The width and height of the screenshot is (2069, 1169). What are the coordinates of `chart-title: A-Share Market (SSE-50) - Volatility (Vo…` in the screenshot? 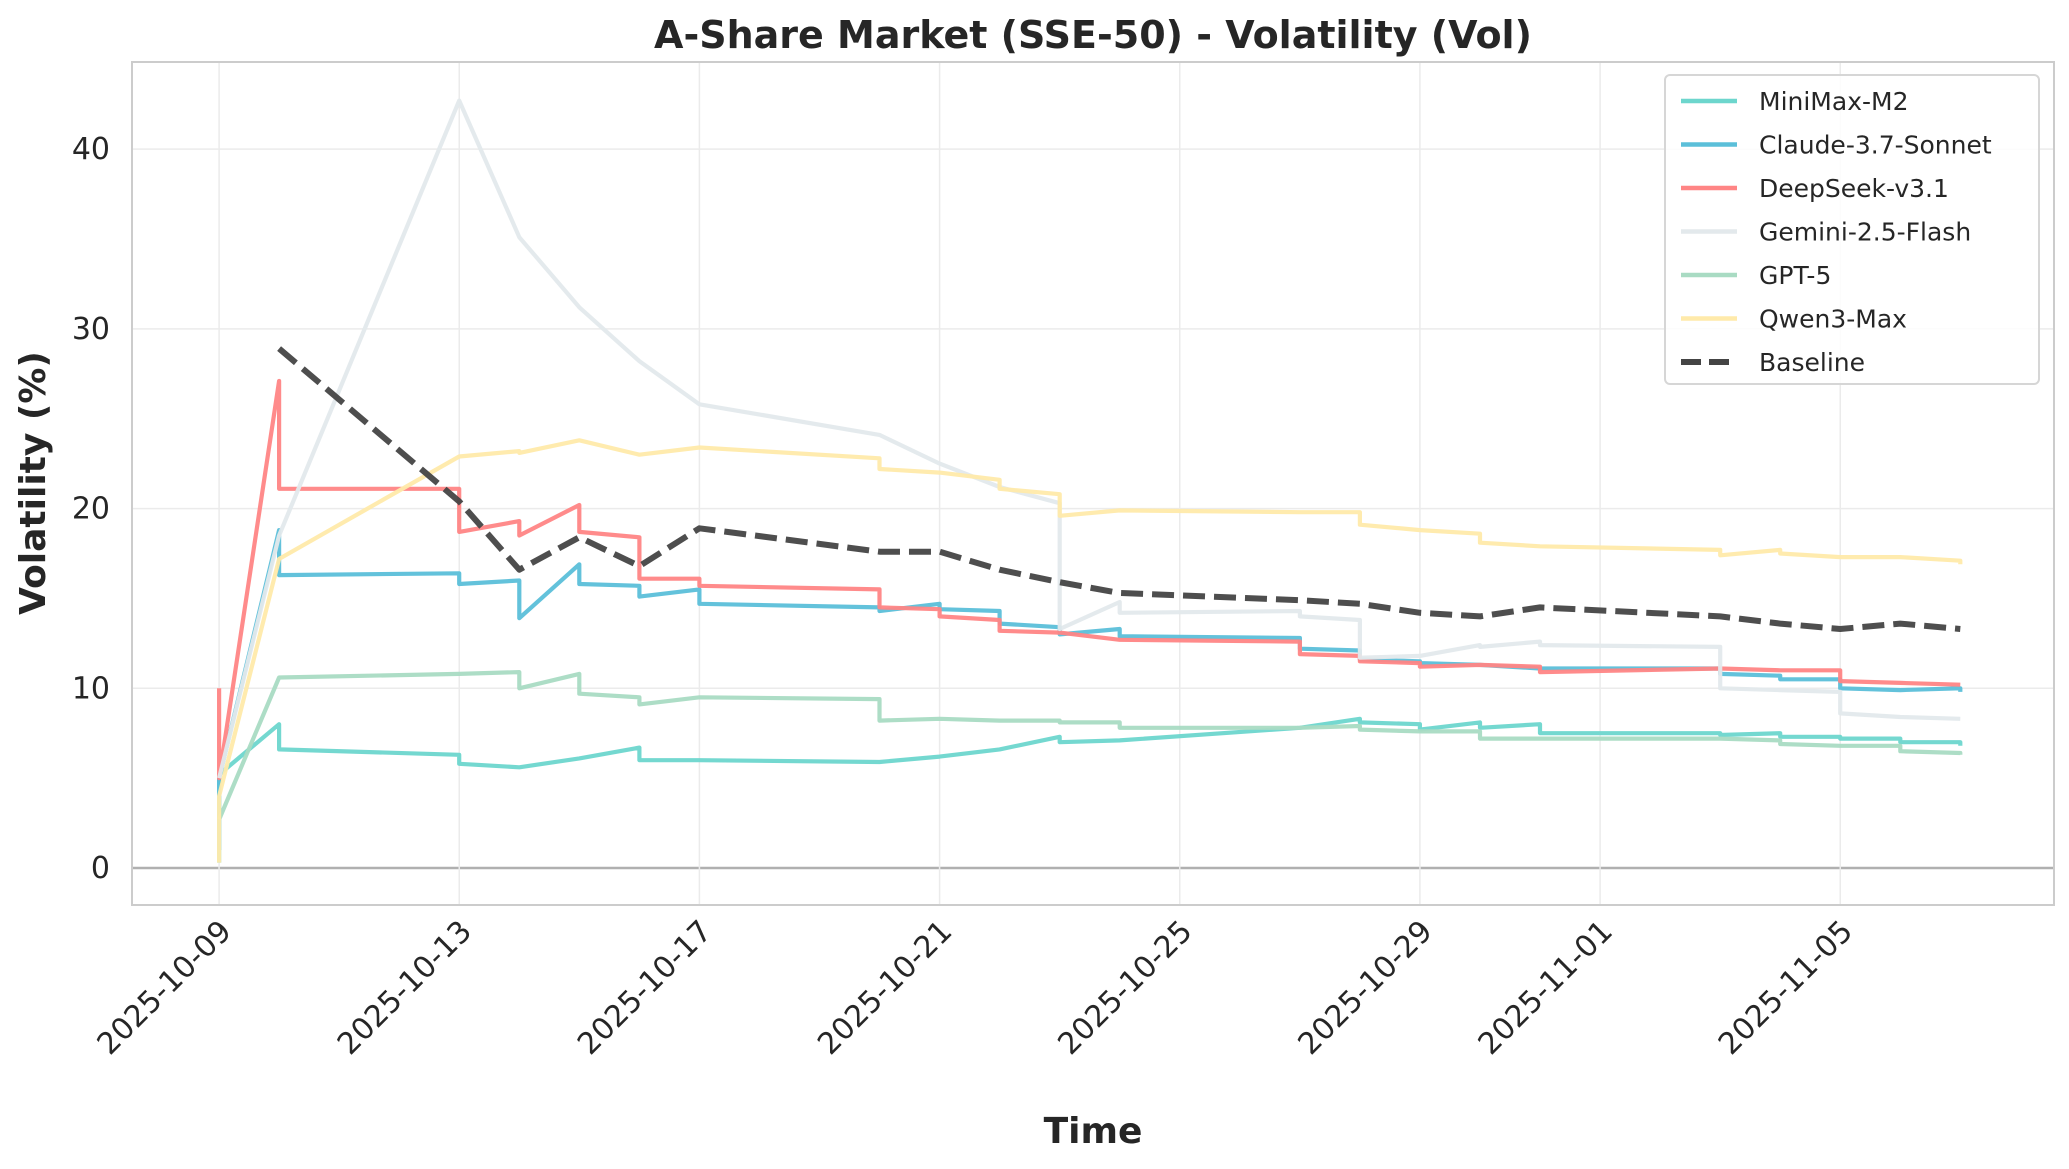 It's located at (1093, 35).